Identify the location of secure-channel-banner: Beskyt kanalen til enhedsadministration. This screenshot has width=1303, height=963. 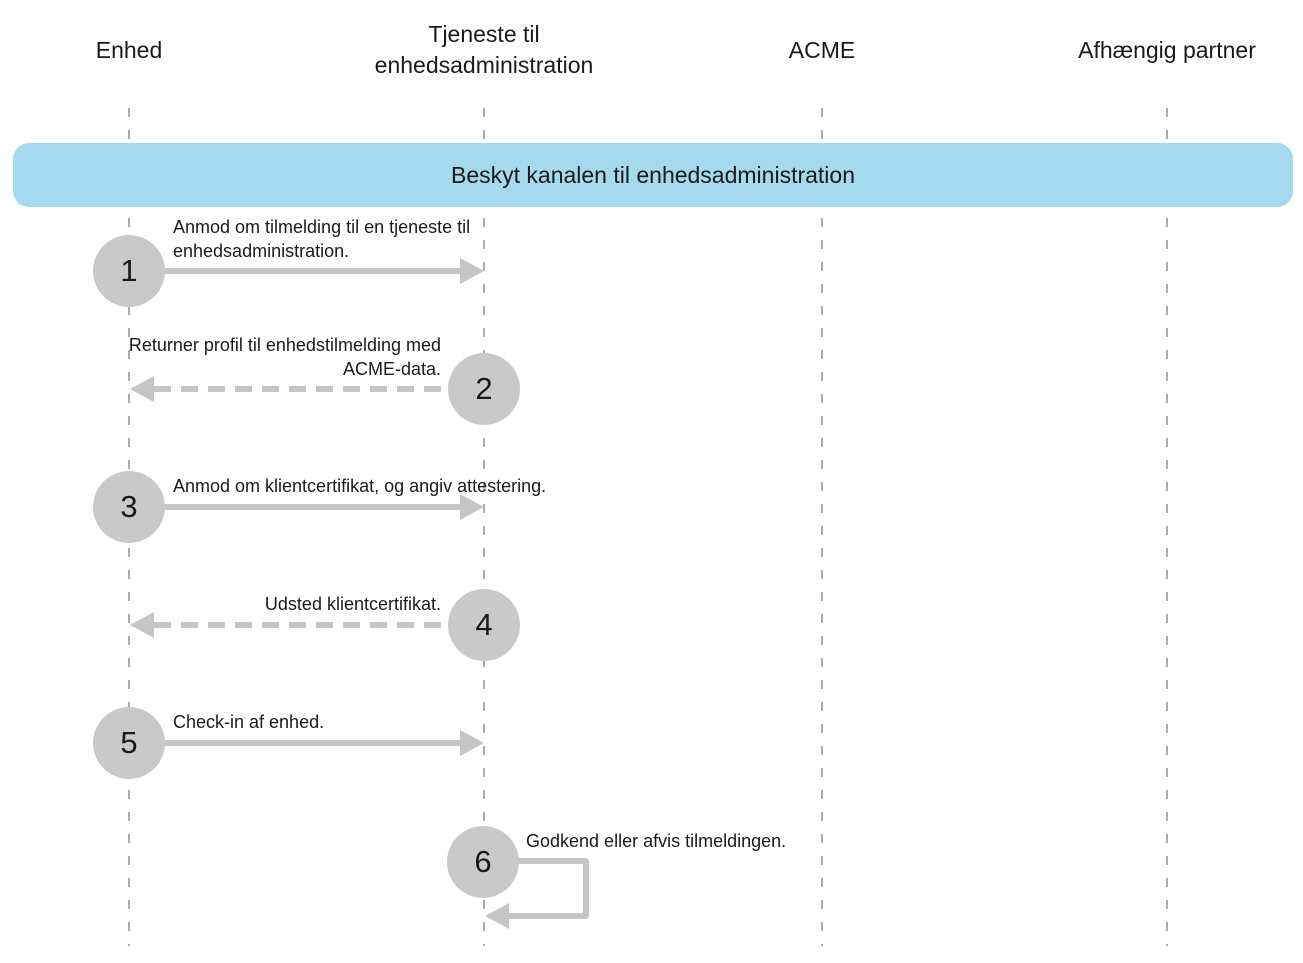
(653, 175).